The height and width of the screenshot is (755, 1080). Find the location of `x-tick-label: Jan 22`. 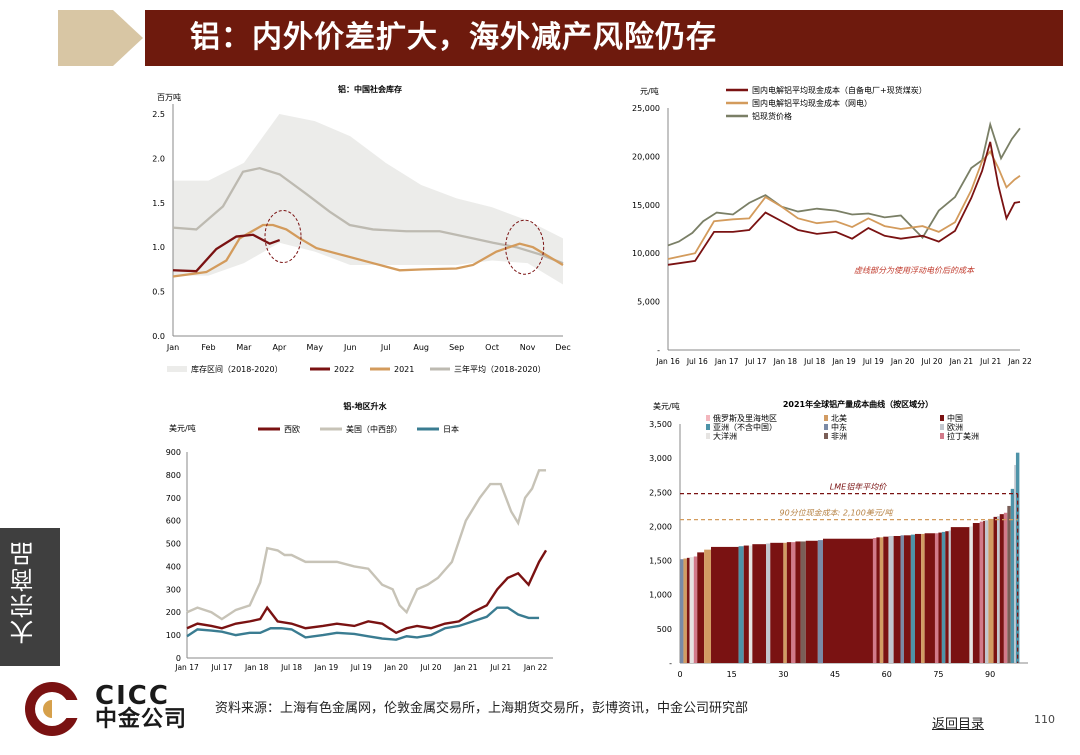

x-tick-label: Jan 22 is located at coordinates (535, 667).